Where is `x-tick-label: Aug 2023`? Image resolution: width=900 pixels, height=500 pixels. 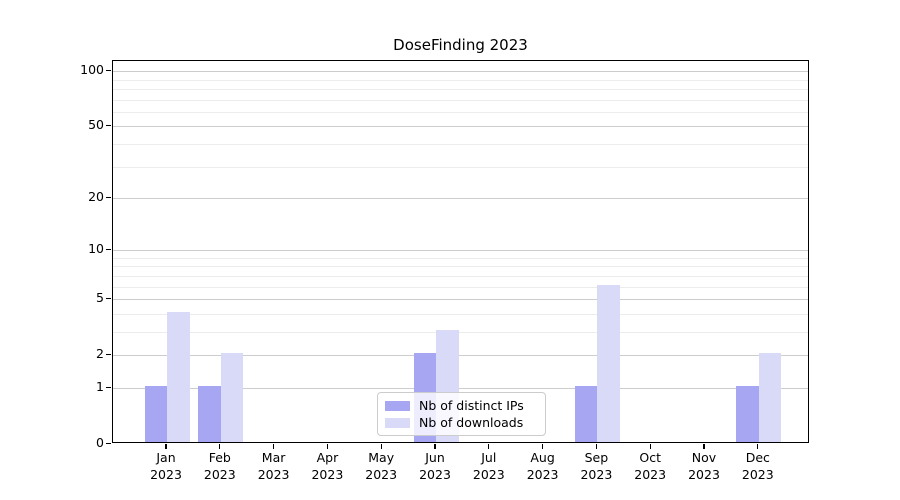
x-tick-label: Aug 2023 is located at coordinates (542, 466).